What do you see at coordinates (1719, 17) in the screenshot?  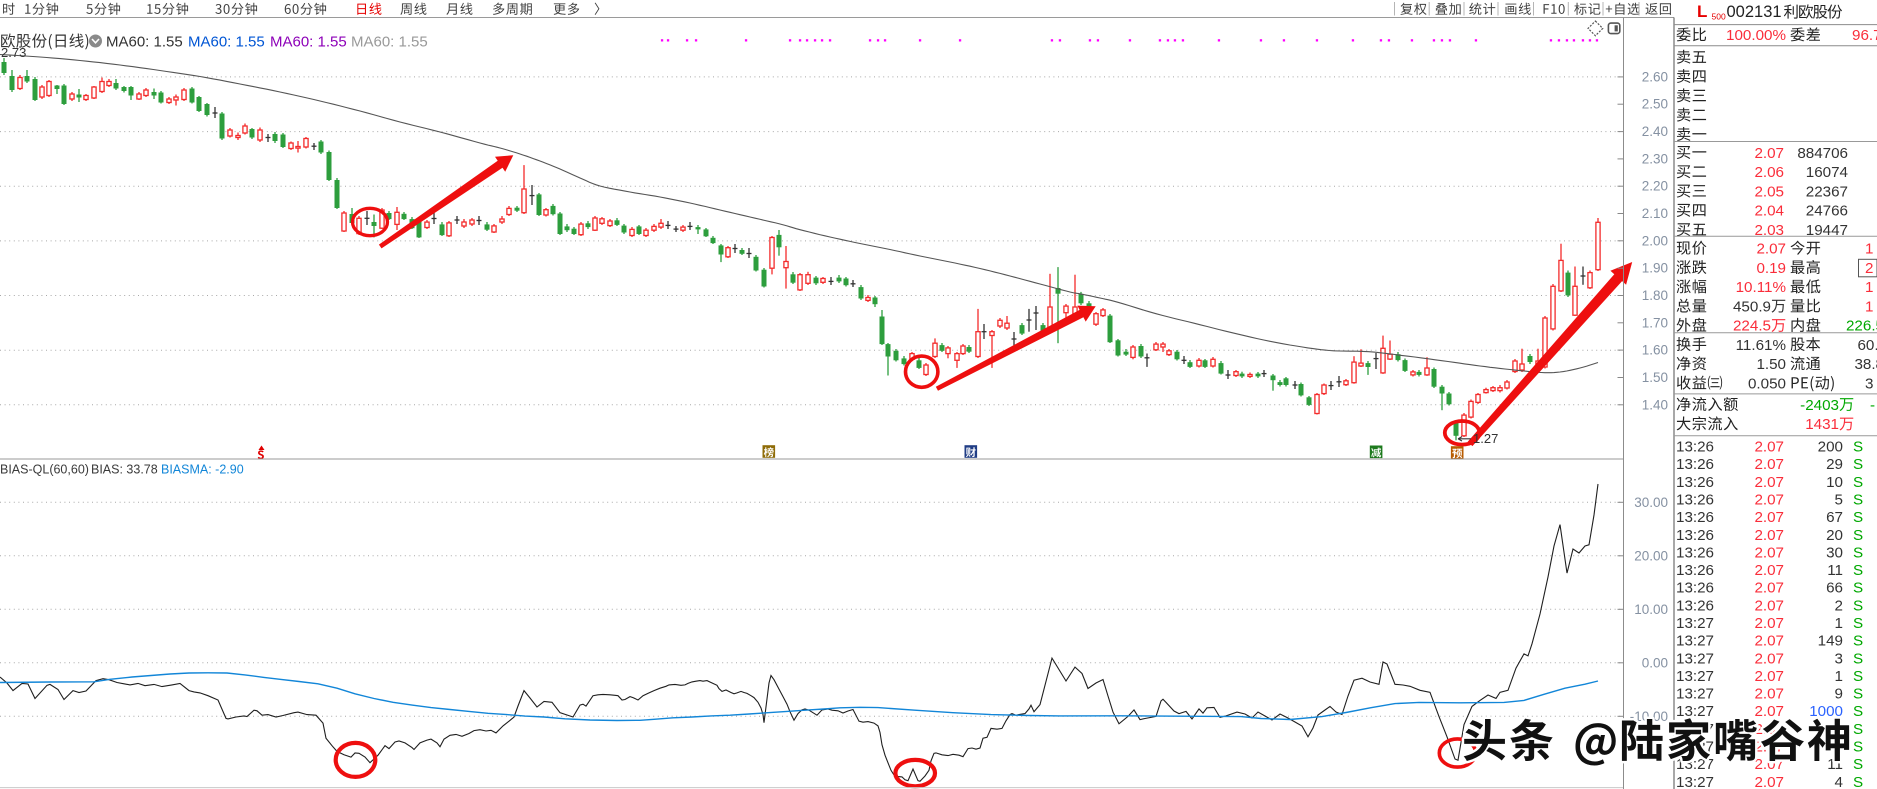 I see `svg-text: 500` at bounding box center [1719, 17].